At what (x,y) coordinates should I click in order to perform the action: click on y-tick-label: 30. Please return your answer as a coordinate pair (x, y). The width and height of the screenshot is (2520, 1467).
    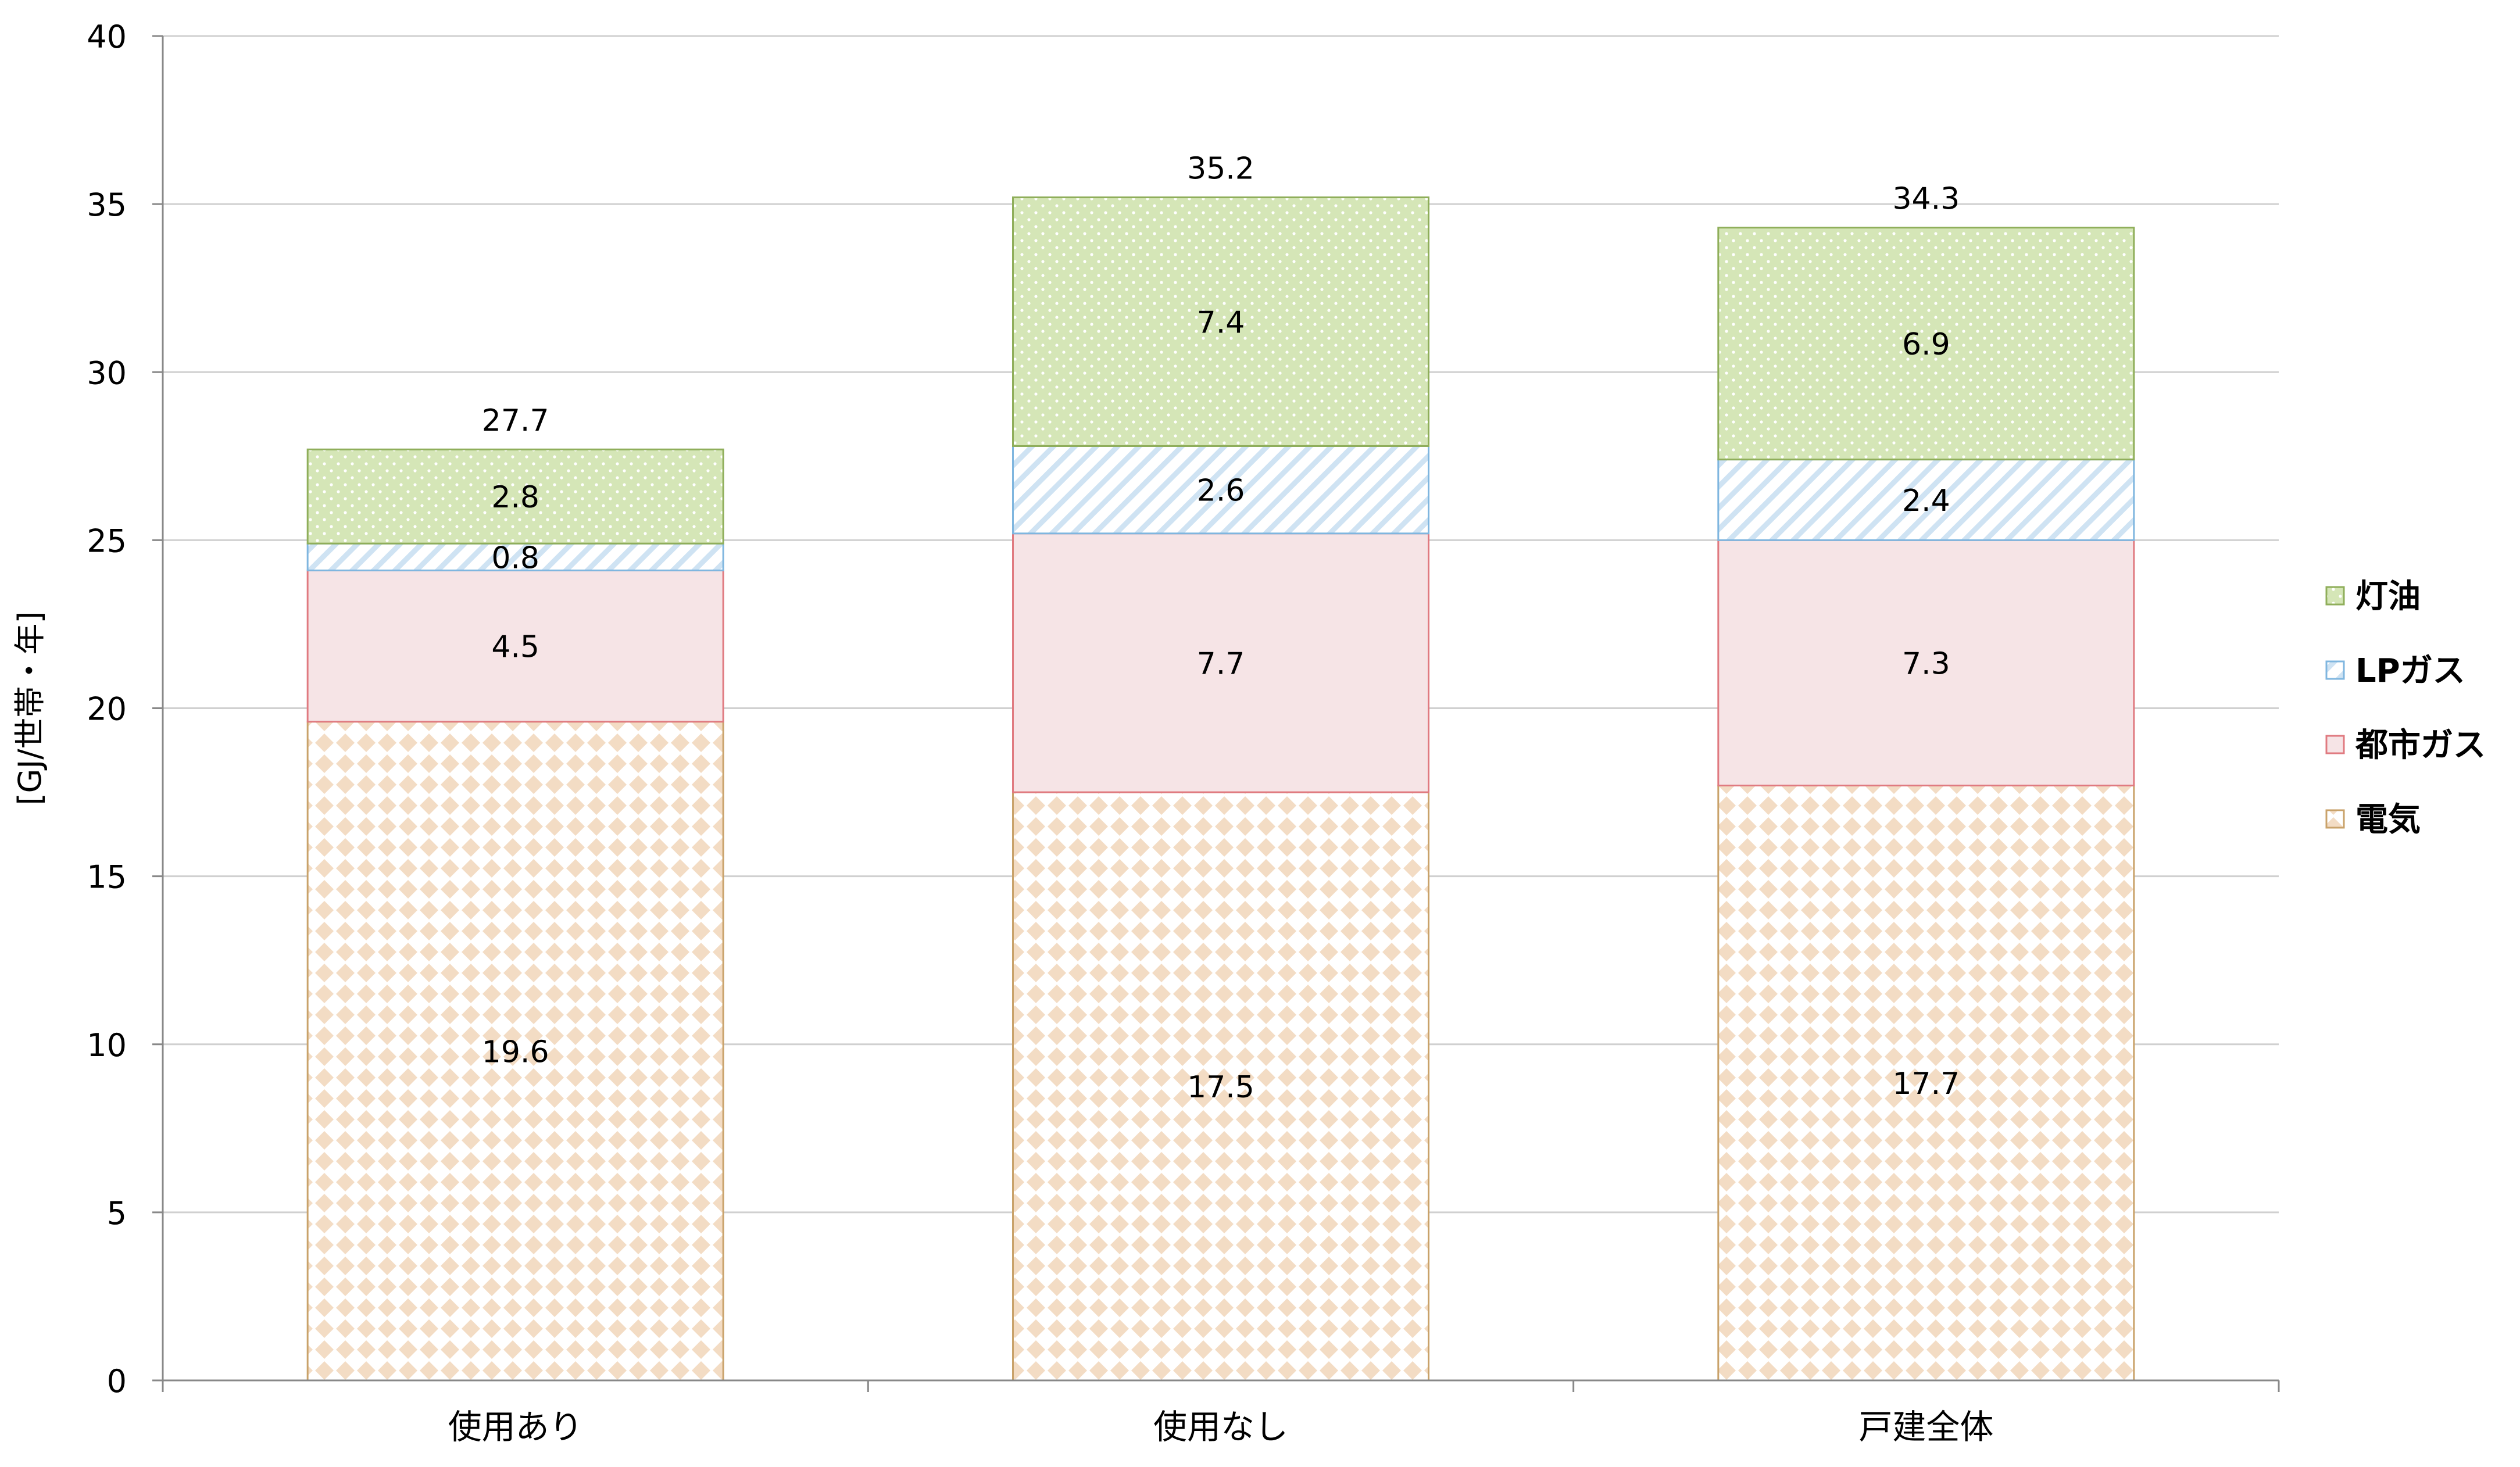
    Looking at the image, I should click on (107, 373).